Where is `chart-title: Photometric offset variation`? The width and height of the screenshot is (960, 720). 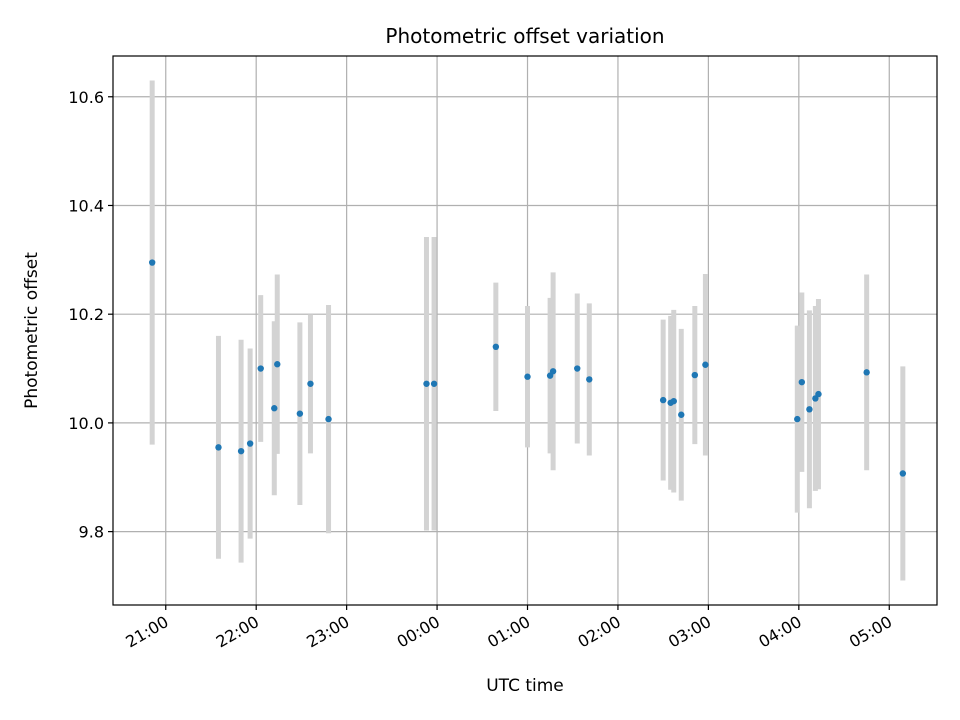 chart-title: Photometric offset variation is located at coordinates (524, 36).